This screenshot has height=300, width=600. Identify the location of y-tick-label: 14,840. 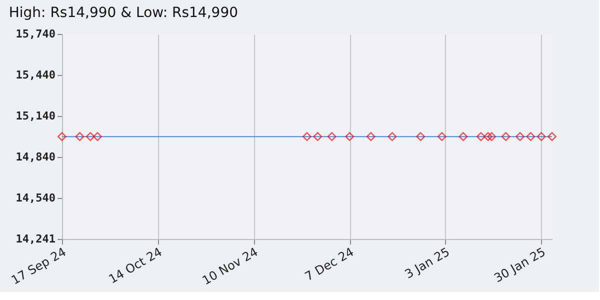
(36, 157).